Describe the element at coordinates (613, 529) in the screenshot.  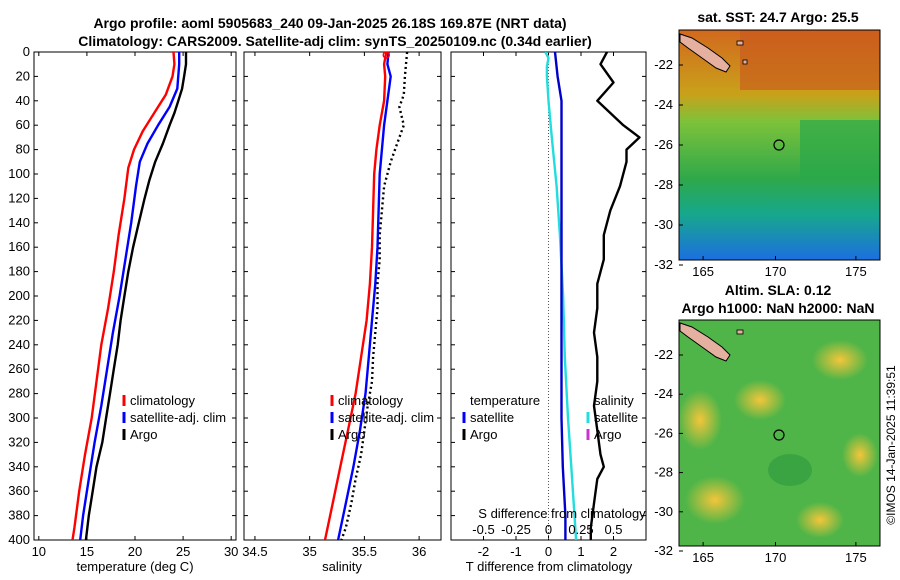
I see `s-diff-tick-label: 0.5` at that location.